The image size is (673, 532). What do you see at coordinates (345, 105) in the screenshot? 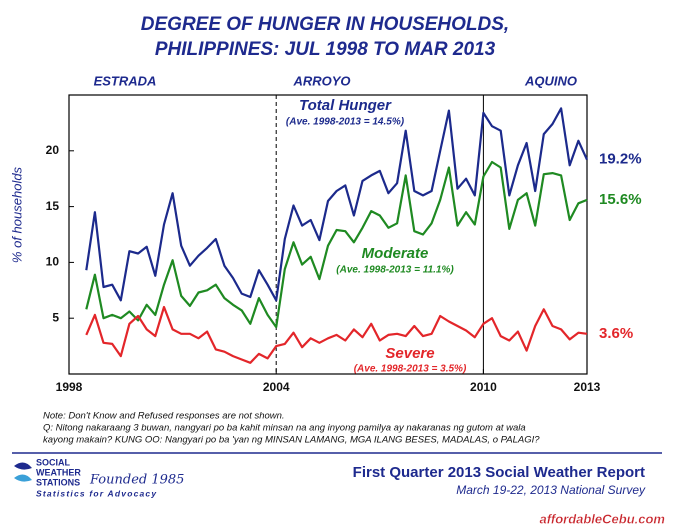
I see `series-name: Total Hunger` at bounding box center [345, 105].